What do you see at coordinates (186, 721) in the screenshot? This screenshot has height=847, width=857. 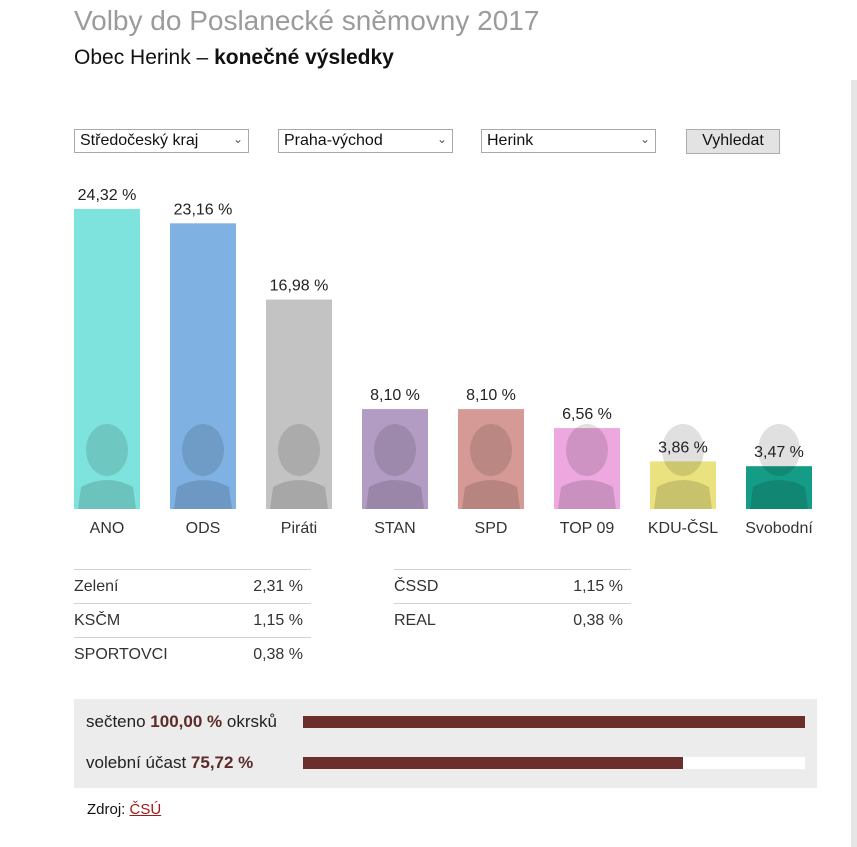 I see `counted-value: 100,00 %` at bounding box center [186, 721].